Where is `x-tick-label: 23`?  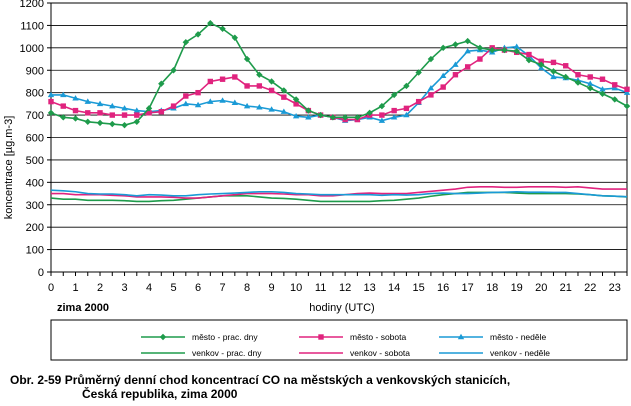
x-tick-label: 23 is located at coordinates (615, 288).